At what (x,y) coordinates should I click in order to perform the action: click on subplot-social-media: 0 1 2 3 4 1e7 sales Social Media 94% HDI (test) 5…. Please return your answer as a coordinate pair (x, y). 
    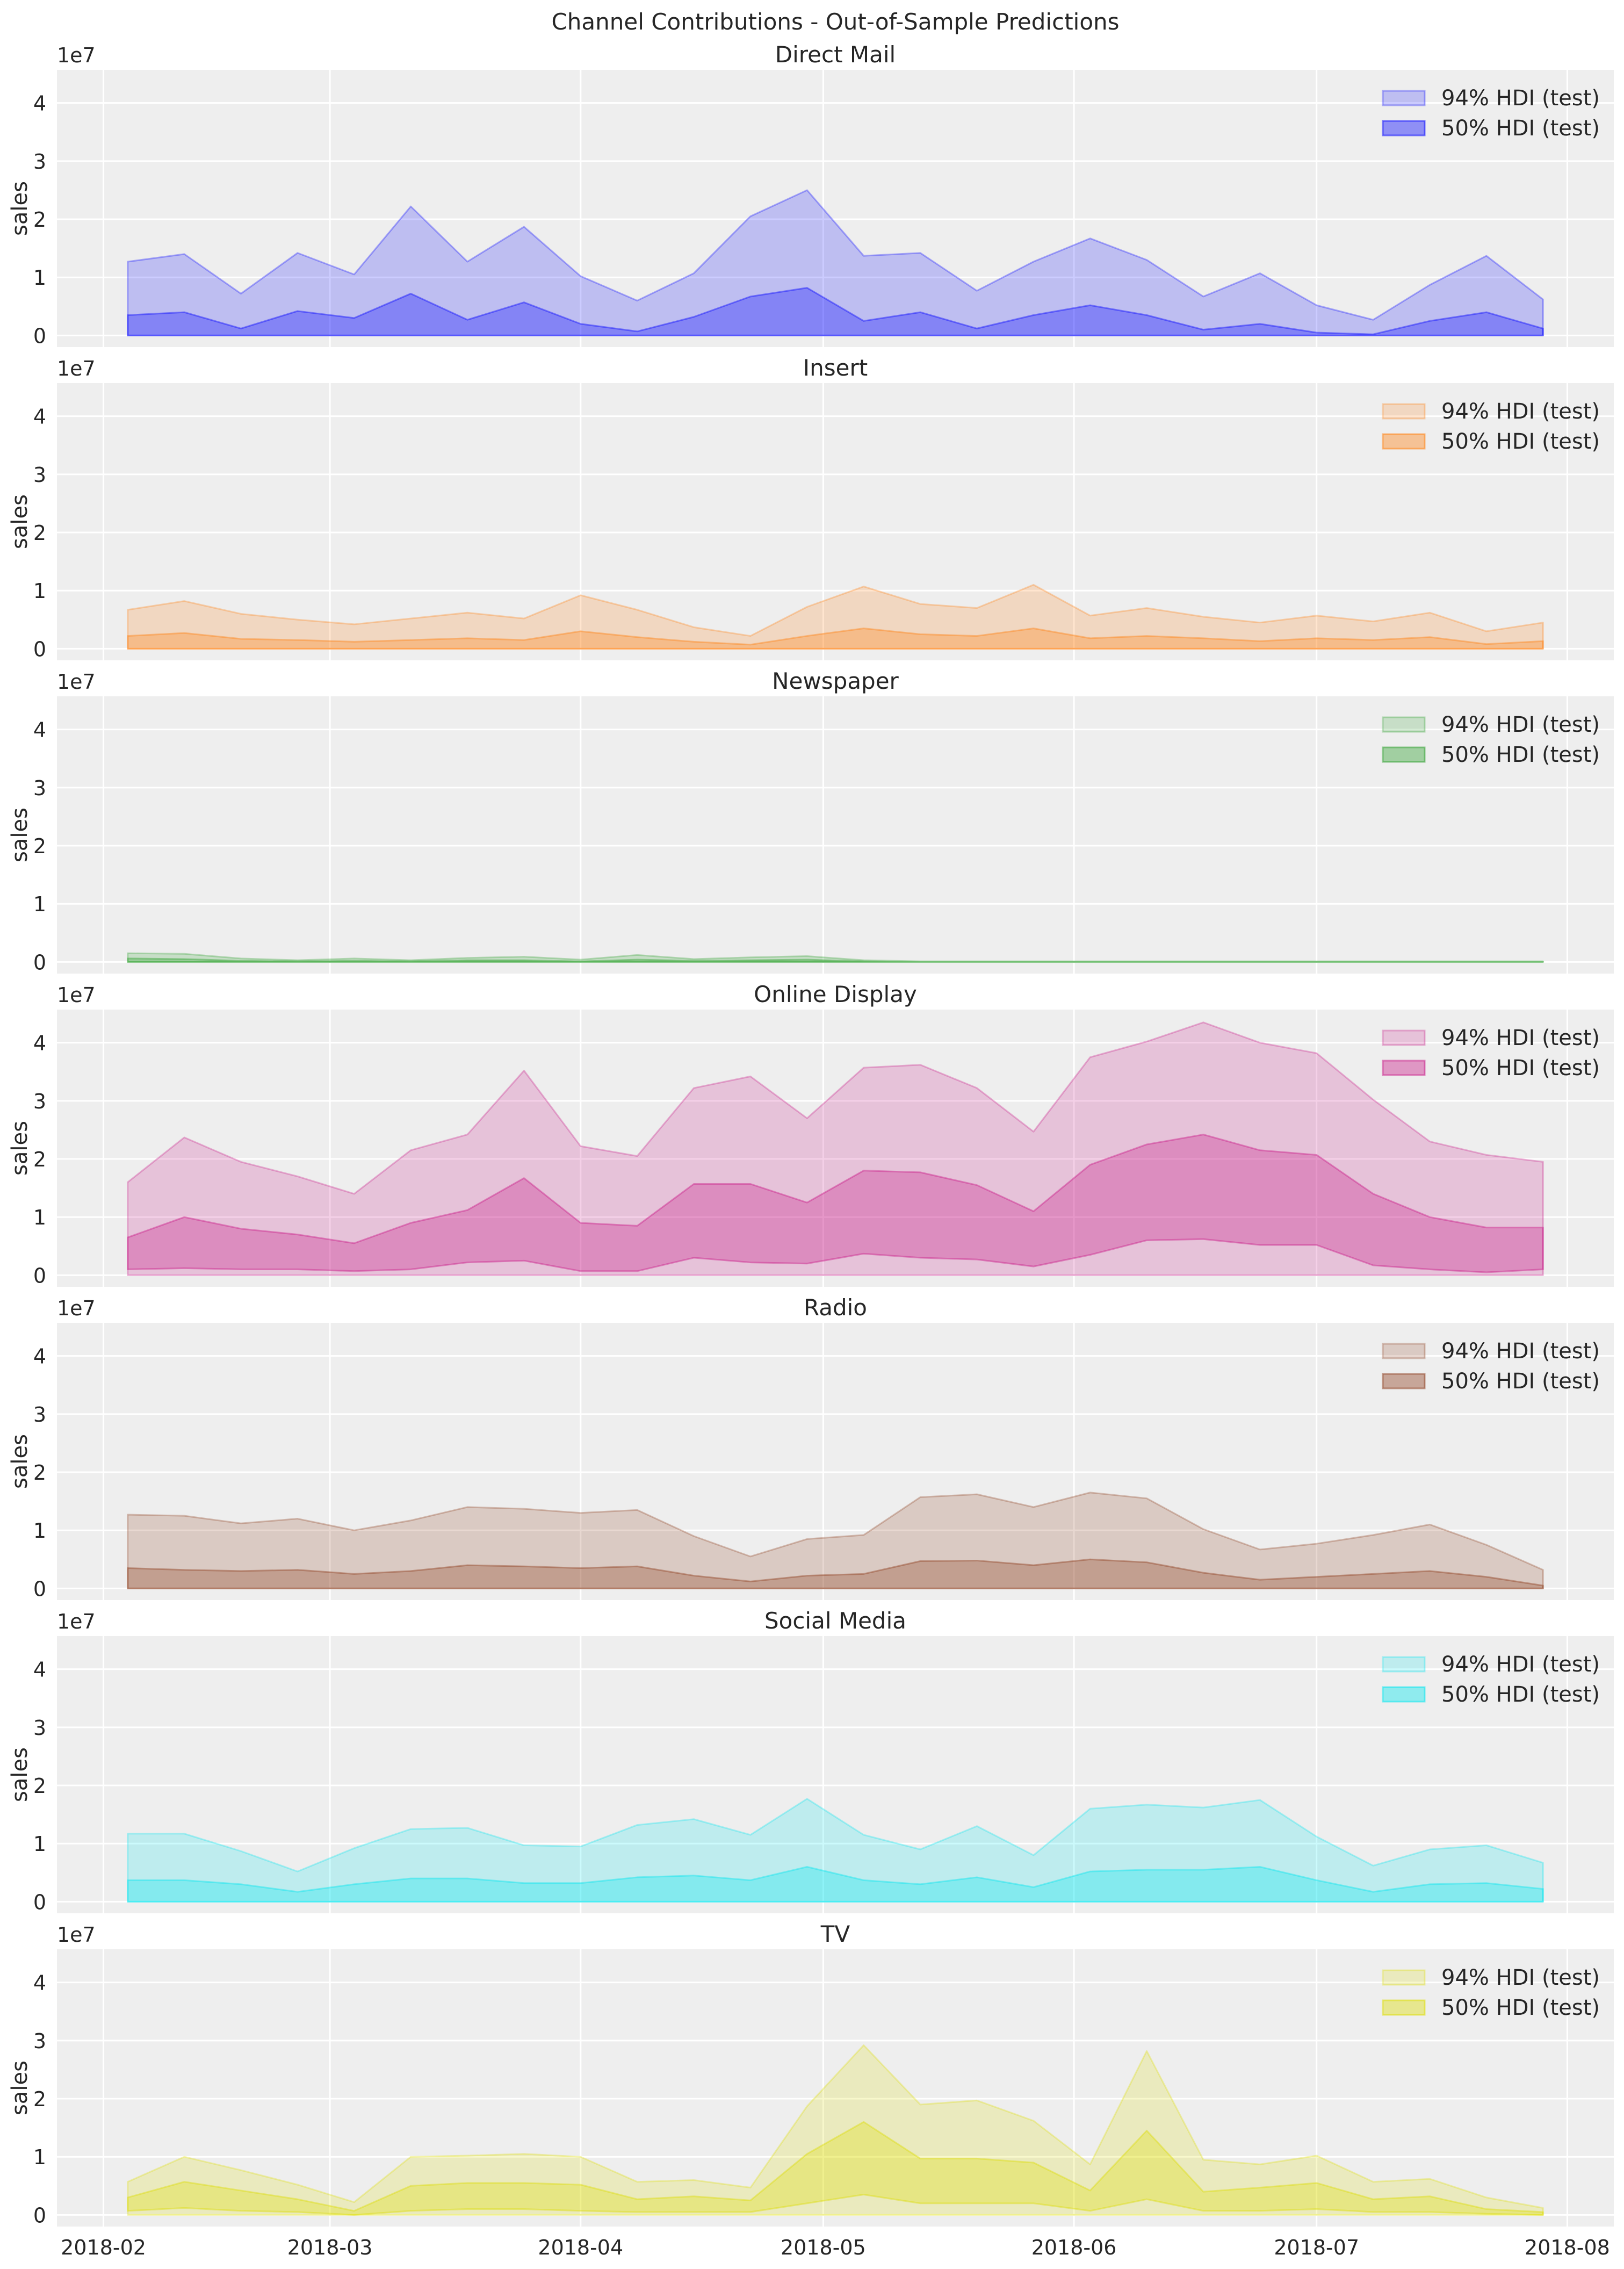
    Looking at the image, I should click on (811, 1761).